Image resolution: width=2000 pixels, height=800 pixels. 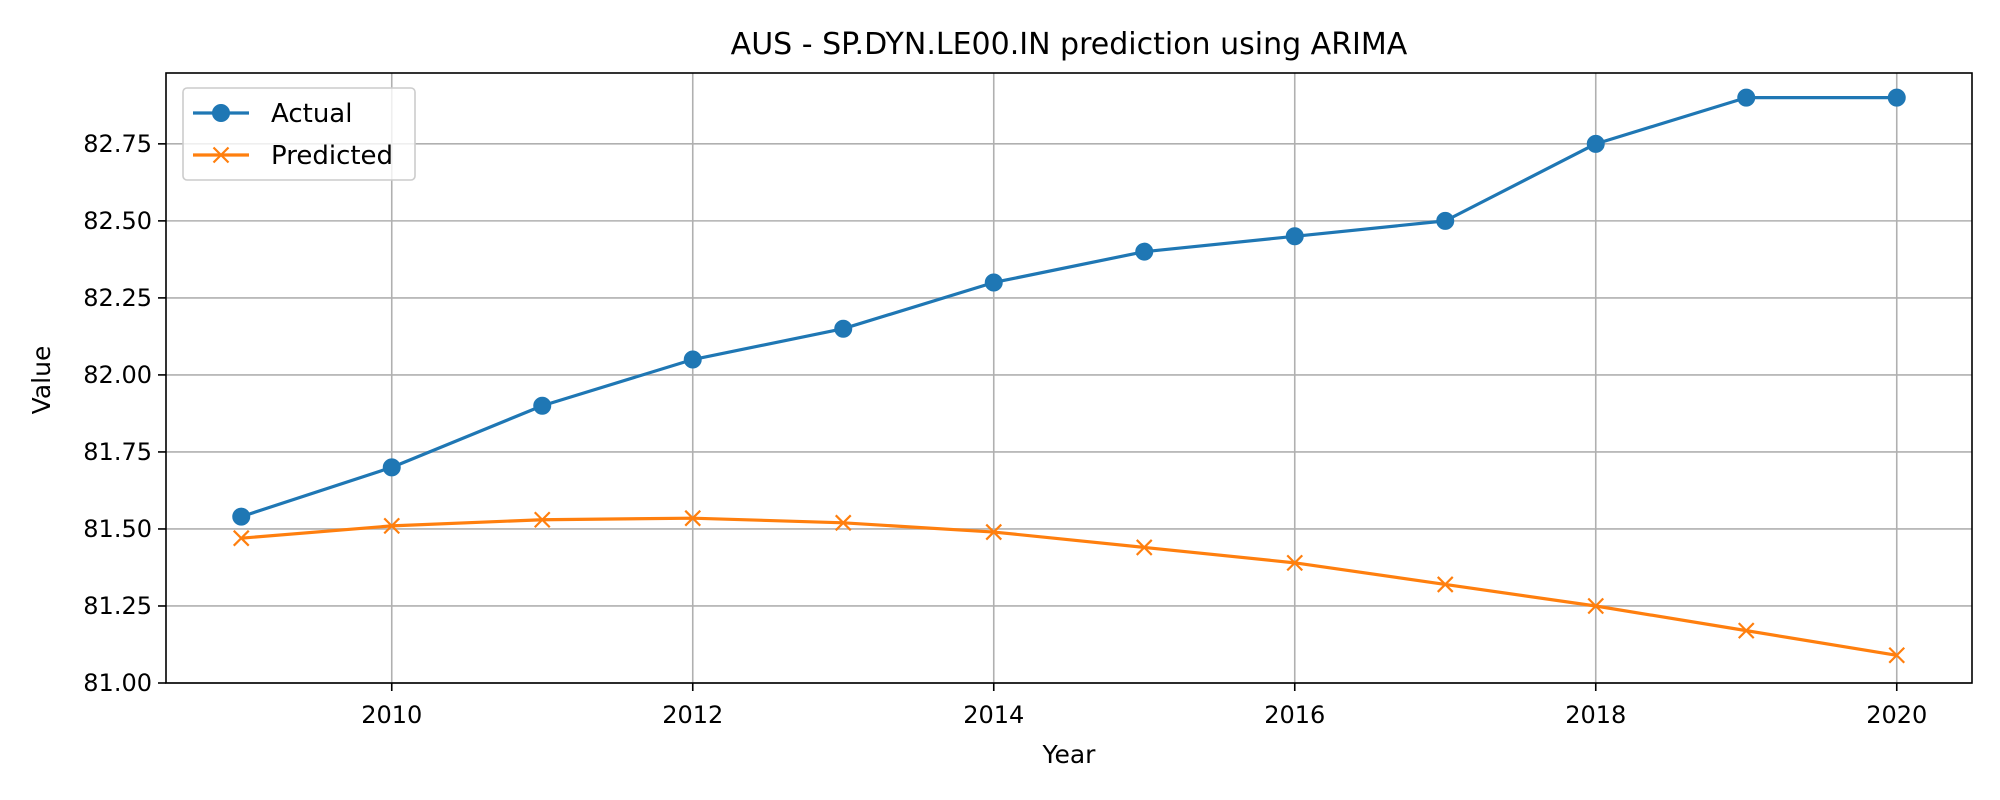 I want to click on x-tick-label: 2012, so click(x=692, y=715).